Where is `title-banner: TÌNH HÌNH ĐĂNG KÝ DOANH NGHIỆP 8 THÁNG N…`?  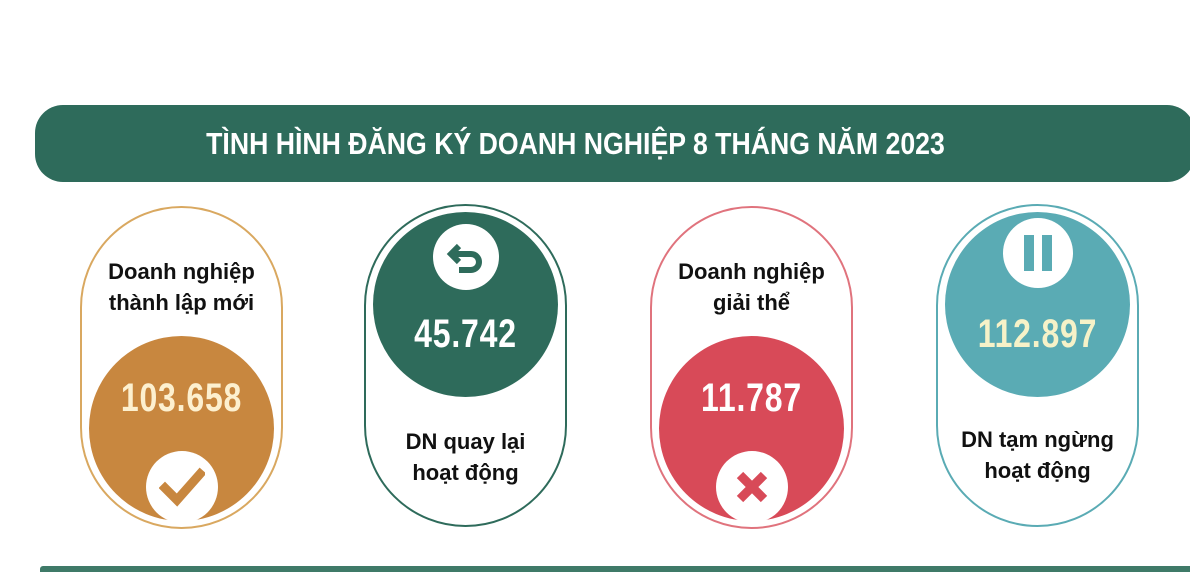
title-banner: TÌNH HÌNH ĐĂNG KÝ DOANH NGHIỆP 8 THÁNG N… is located at coordinates (612, 143).